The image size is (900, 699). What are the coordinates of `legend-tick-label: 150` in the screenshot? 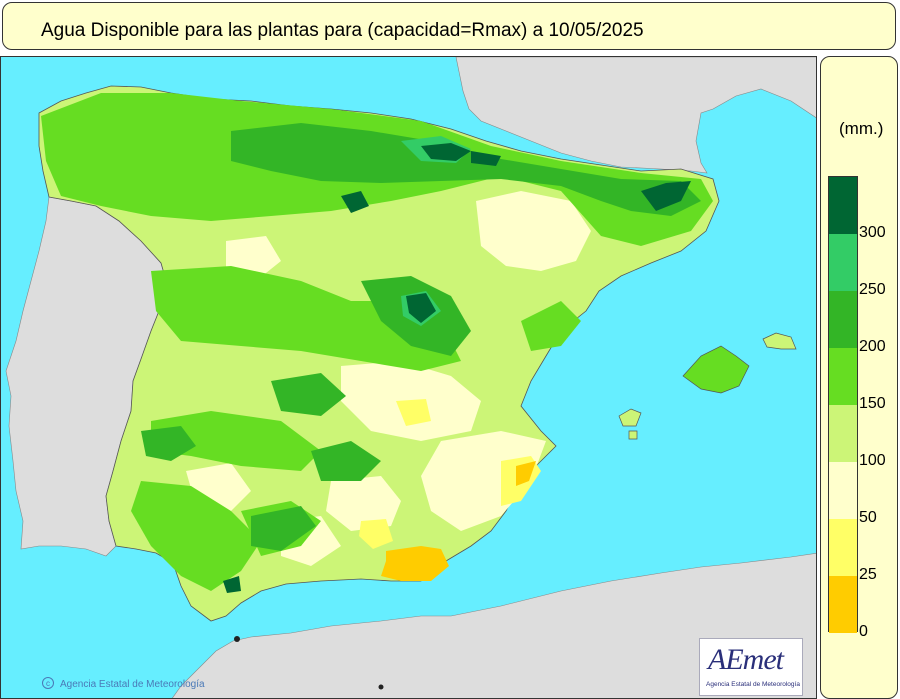 It's located at (872, 403).